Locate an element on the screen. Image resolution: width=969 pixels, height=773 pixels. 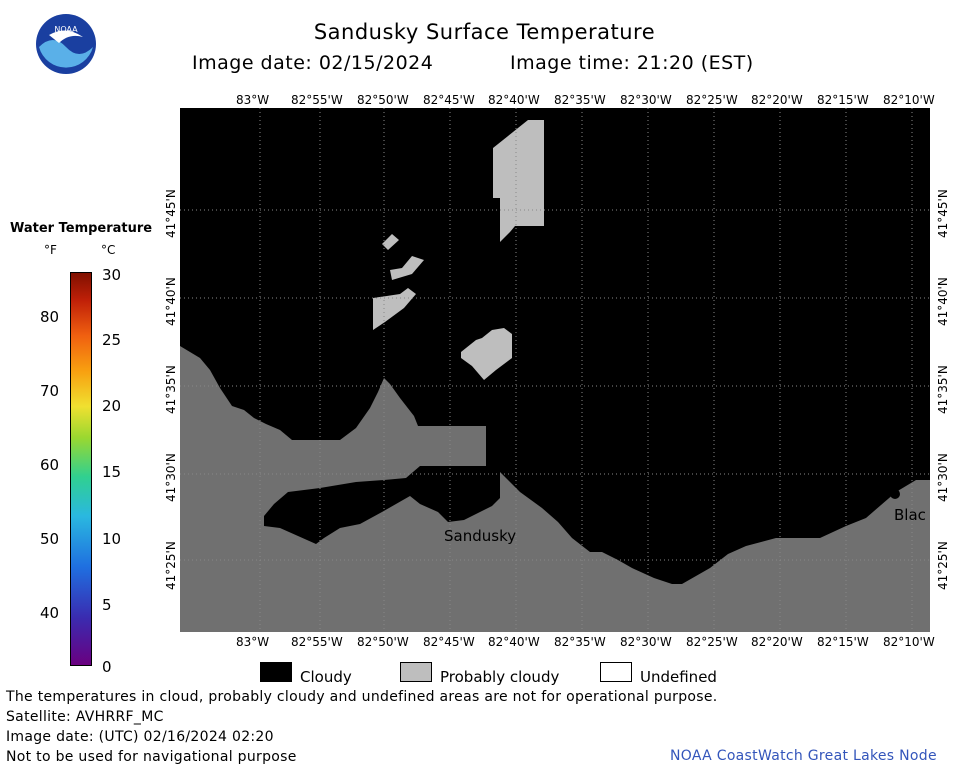
legend-unit-f: °F is located at coordinates (50, 250).